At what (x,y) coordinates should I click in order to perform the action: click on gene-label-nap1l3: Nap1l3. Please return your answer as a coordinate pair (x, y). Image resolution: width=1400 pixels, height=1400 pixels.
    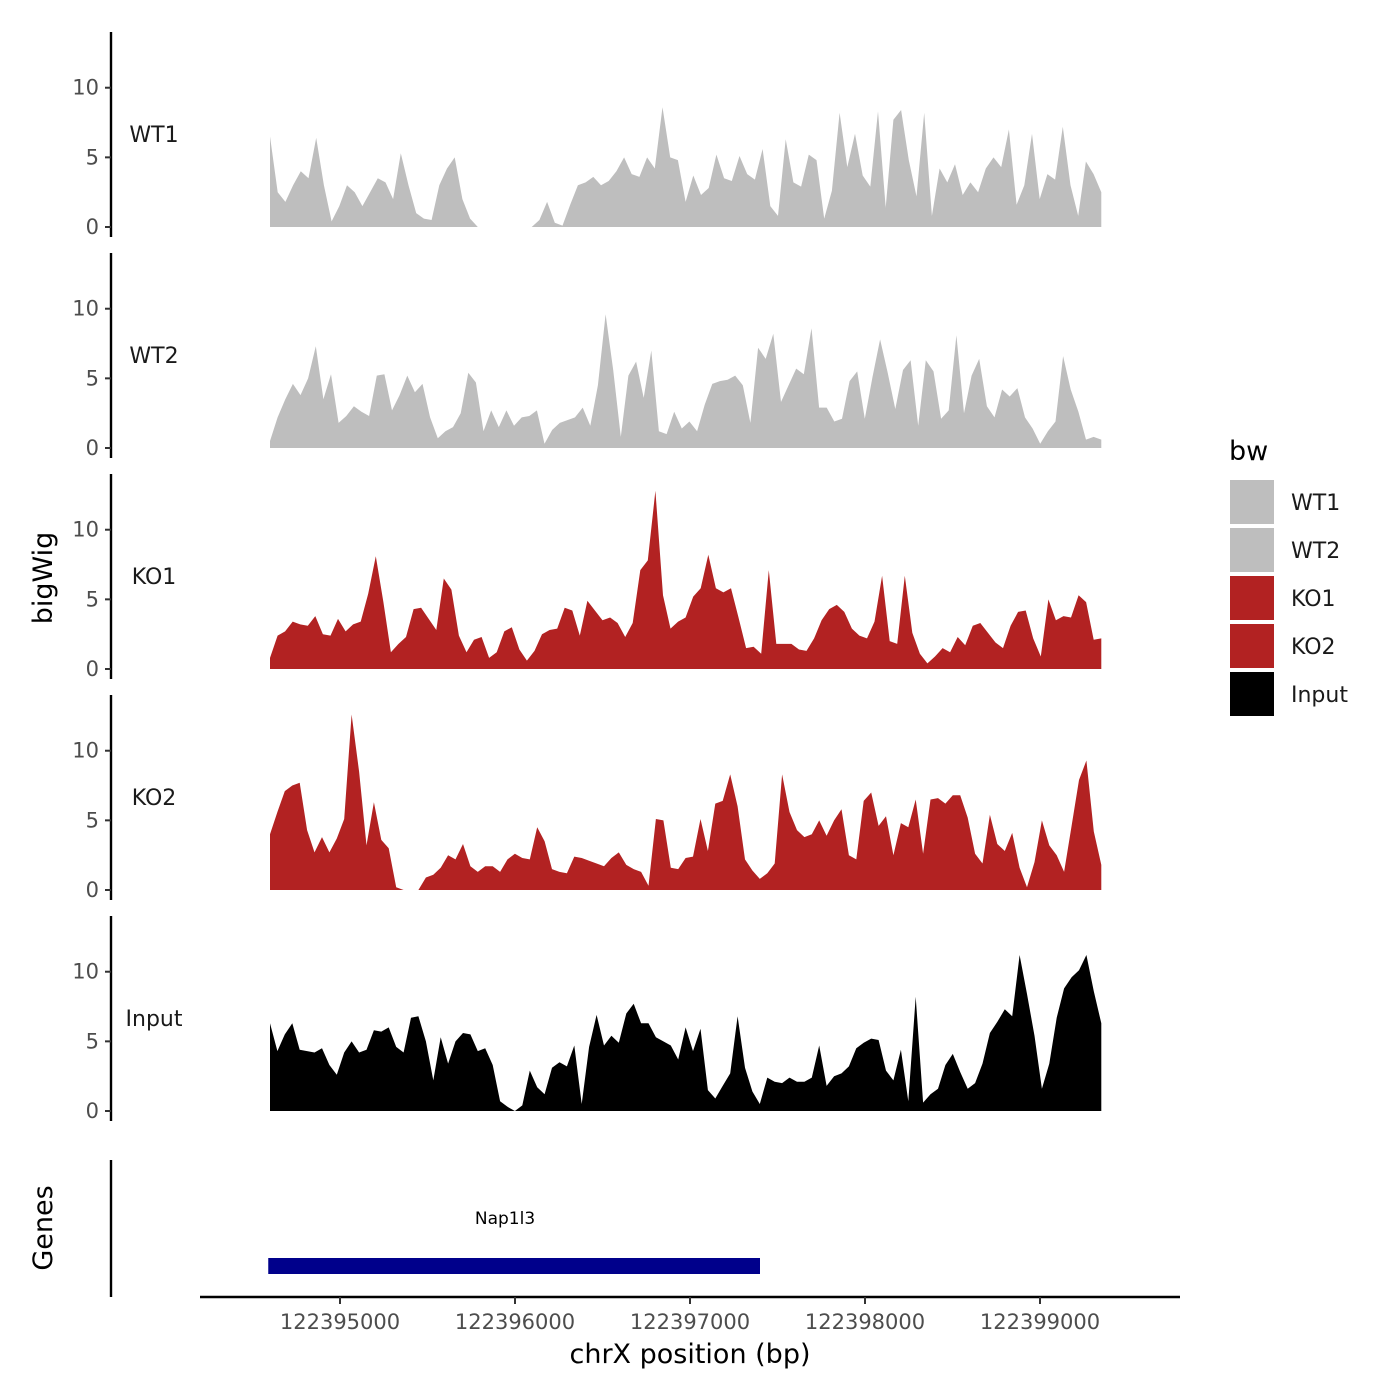
    Looking at the image, I should click on (505, 1219).